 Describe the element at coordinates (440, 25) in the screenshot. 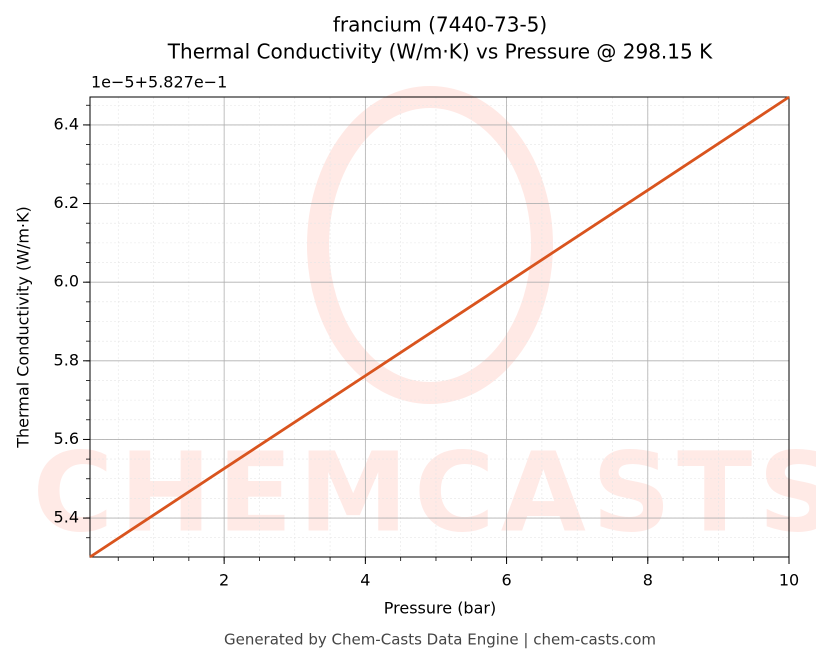

I see `chart-title: francium (7440-73-5)` at that location.